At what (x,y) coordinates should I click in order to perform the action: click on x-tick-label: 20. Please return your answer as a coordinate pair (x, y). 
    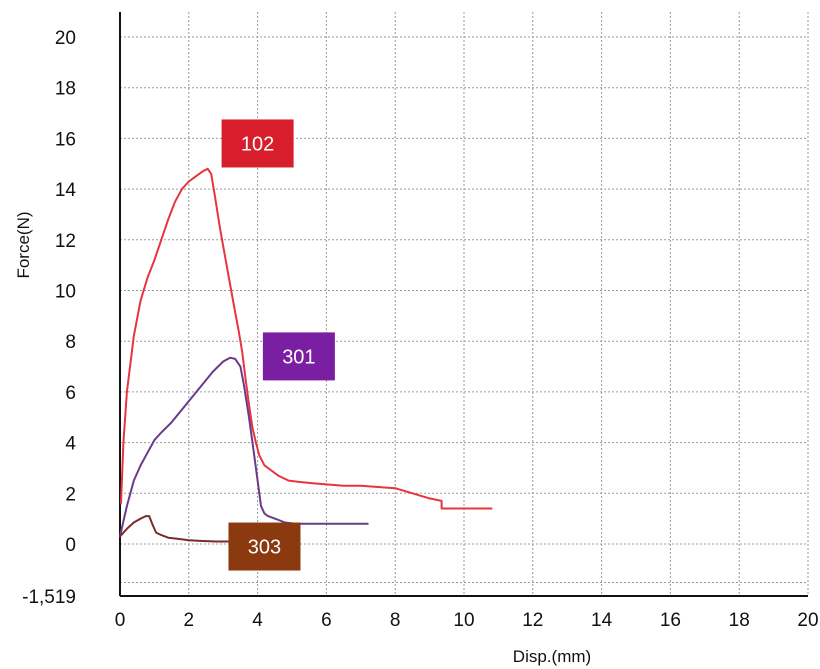
    Looking at the image, I should click on (807, 620).